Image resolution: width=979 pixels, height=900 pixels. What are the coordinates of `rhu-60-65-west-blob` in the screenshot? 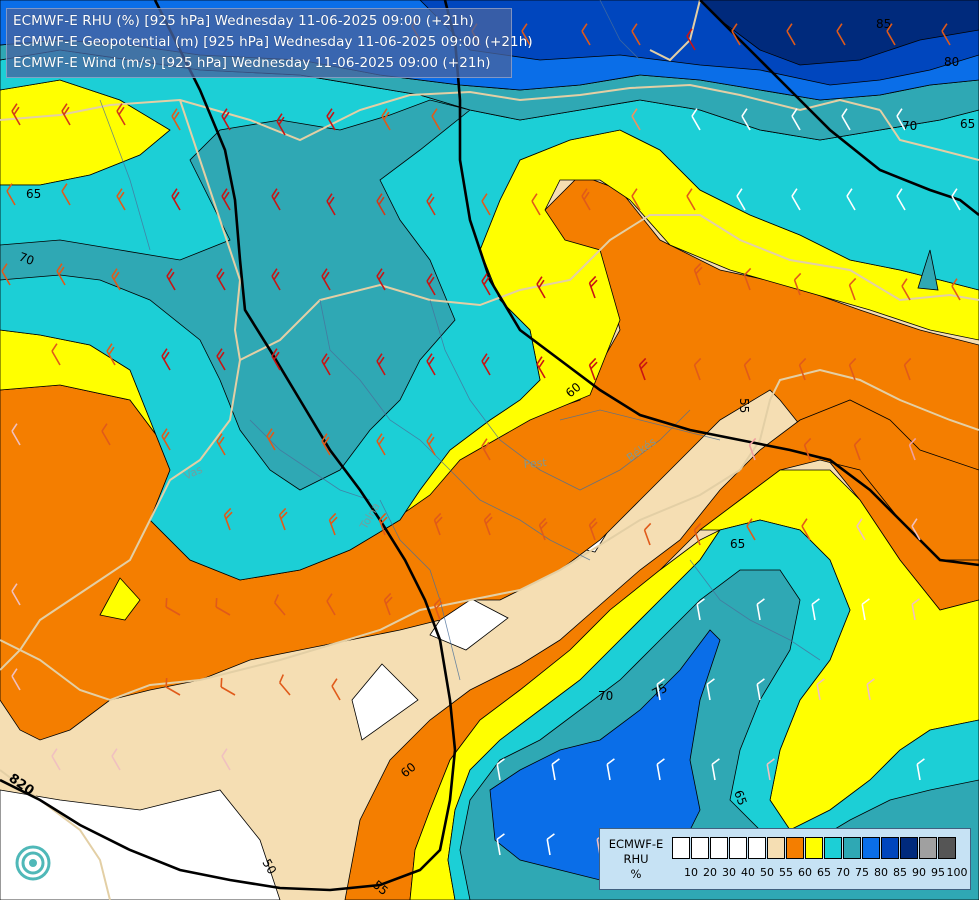 It's located at (120, 599).